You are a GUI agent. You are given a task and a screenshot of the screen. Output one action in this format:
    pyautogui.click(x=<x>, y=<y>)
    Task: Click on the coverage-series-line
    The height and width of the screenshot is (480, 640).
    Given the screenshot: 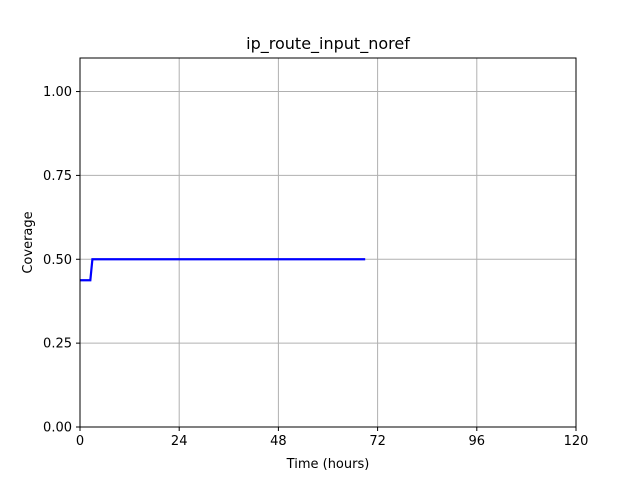 What is the action you would take?
    pyautogui.click(x=223, y=270)
    